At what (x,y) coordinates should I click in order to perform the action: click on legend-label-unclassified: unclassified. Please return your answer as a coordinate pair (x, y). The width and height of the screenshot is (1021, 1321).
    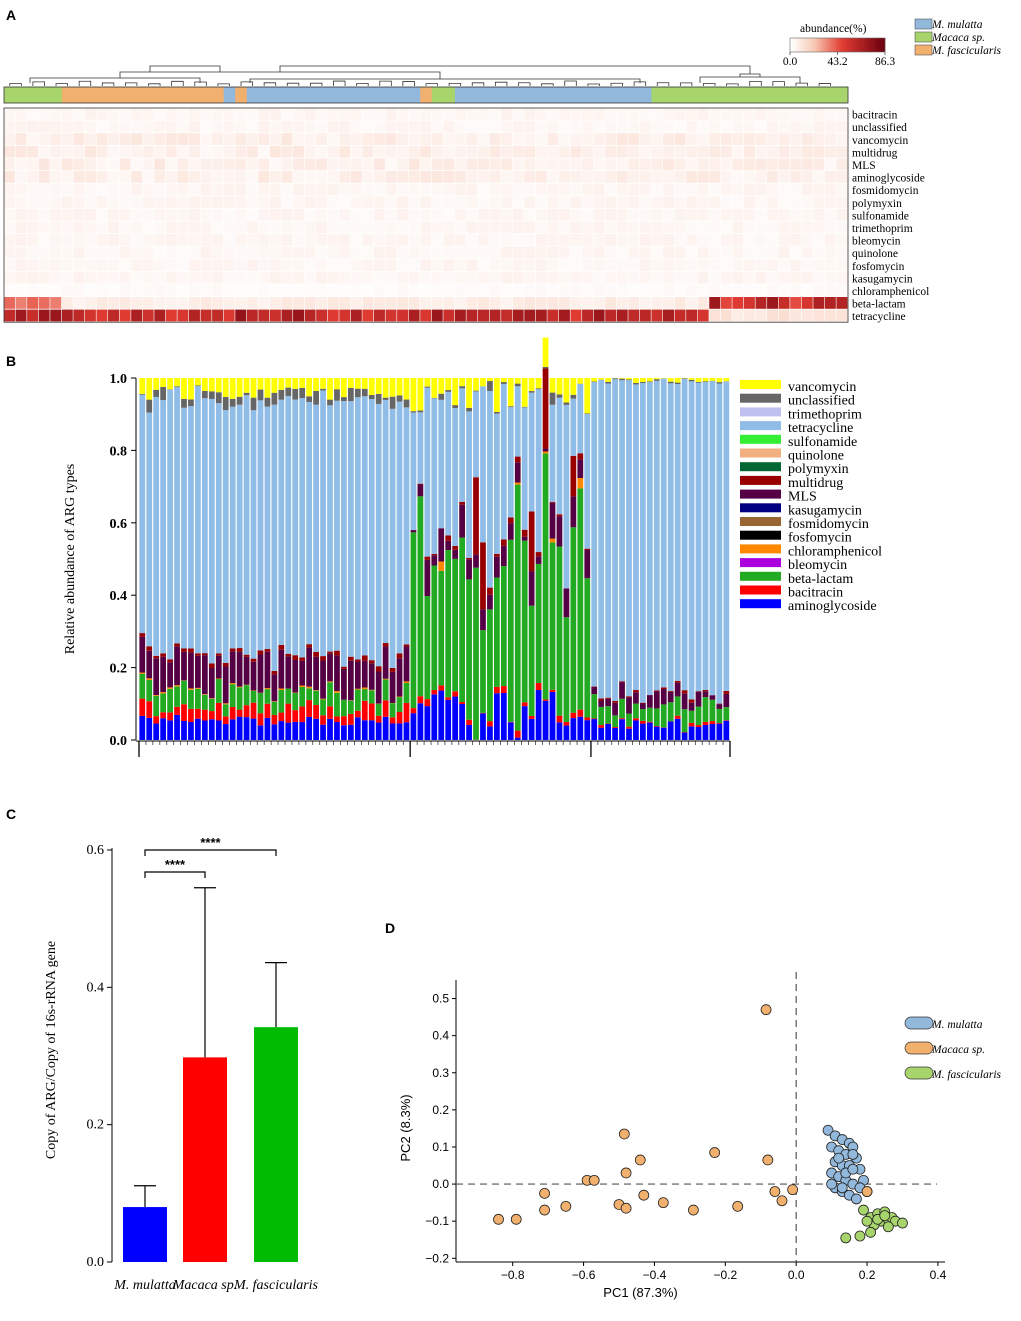
    Looking at the image, I should click on (821, 401).